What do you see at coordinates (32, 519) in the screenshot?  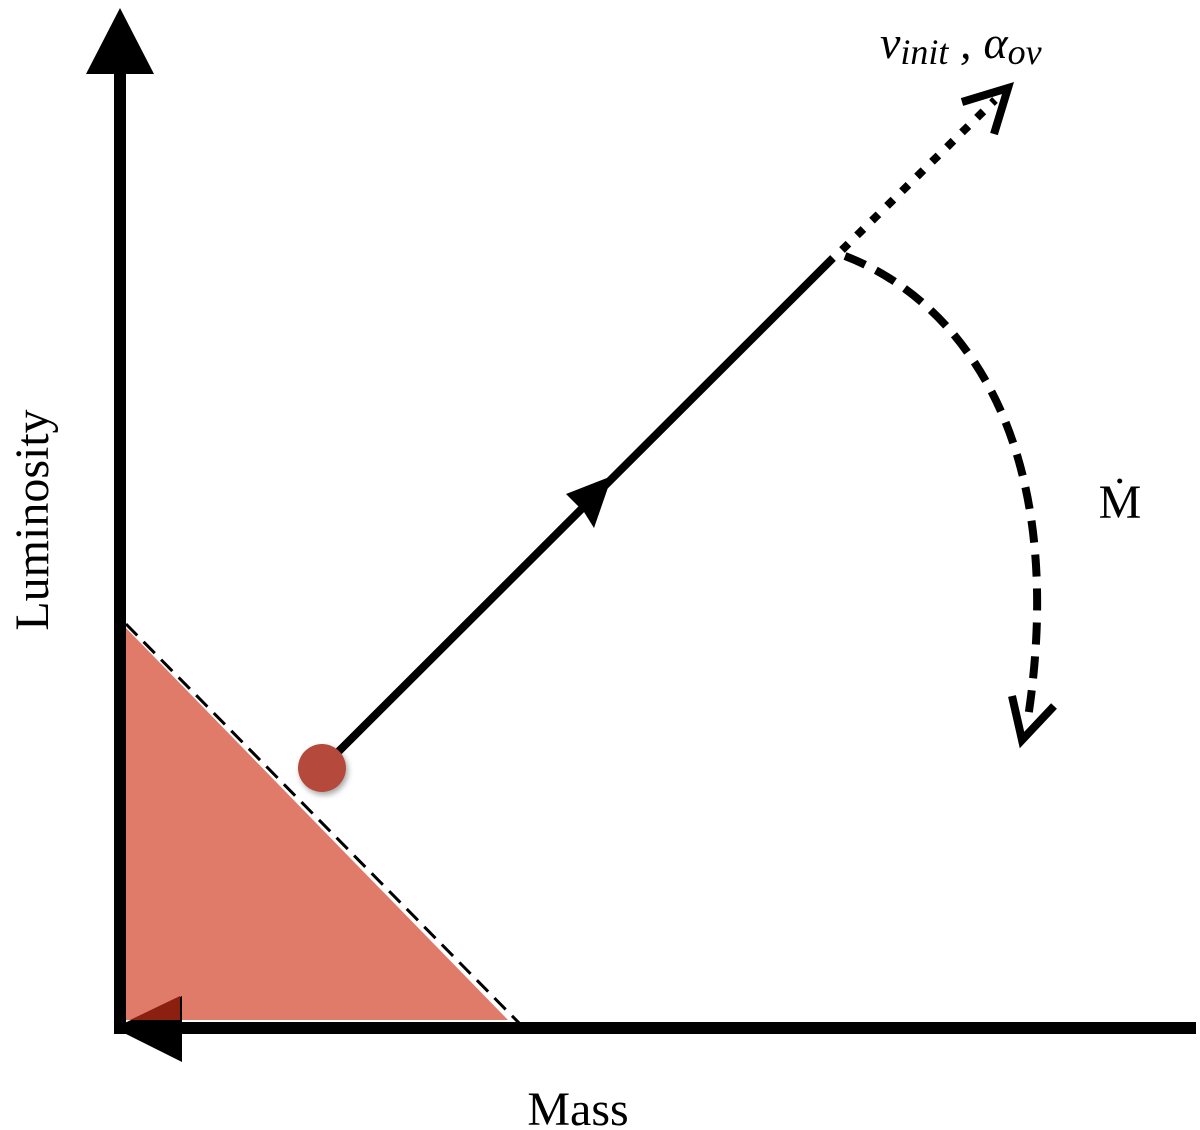 I see `y-axis-label: Luminosity` at bounding box center [32, 519].